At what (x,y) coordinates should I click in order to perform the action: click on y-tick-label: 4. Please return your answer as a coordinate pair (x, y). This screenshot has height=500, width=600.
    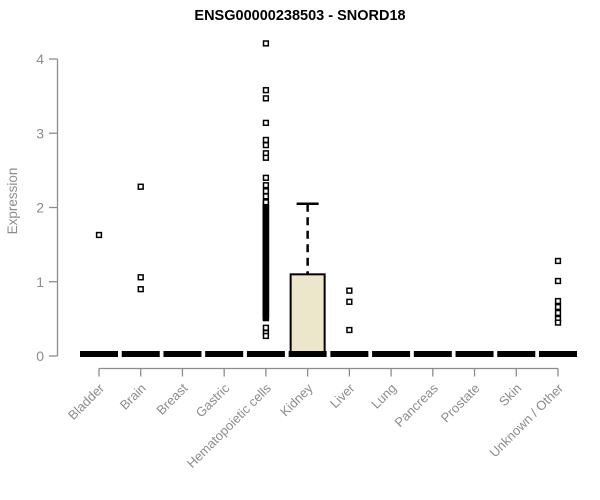
    Looking at the image, I should click on (40, 59).